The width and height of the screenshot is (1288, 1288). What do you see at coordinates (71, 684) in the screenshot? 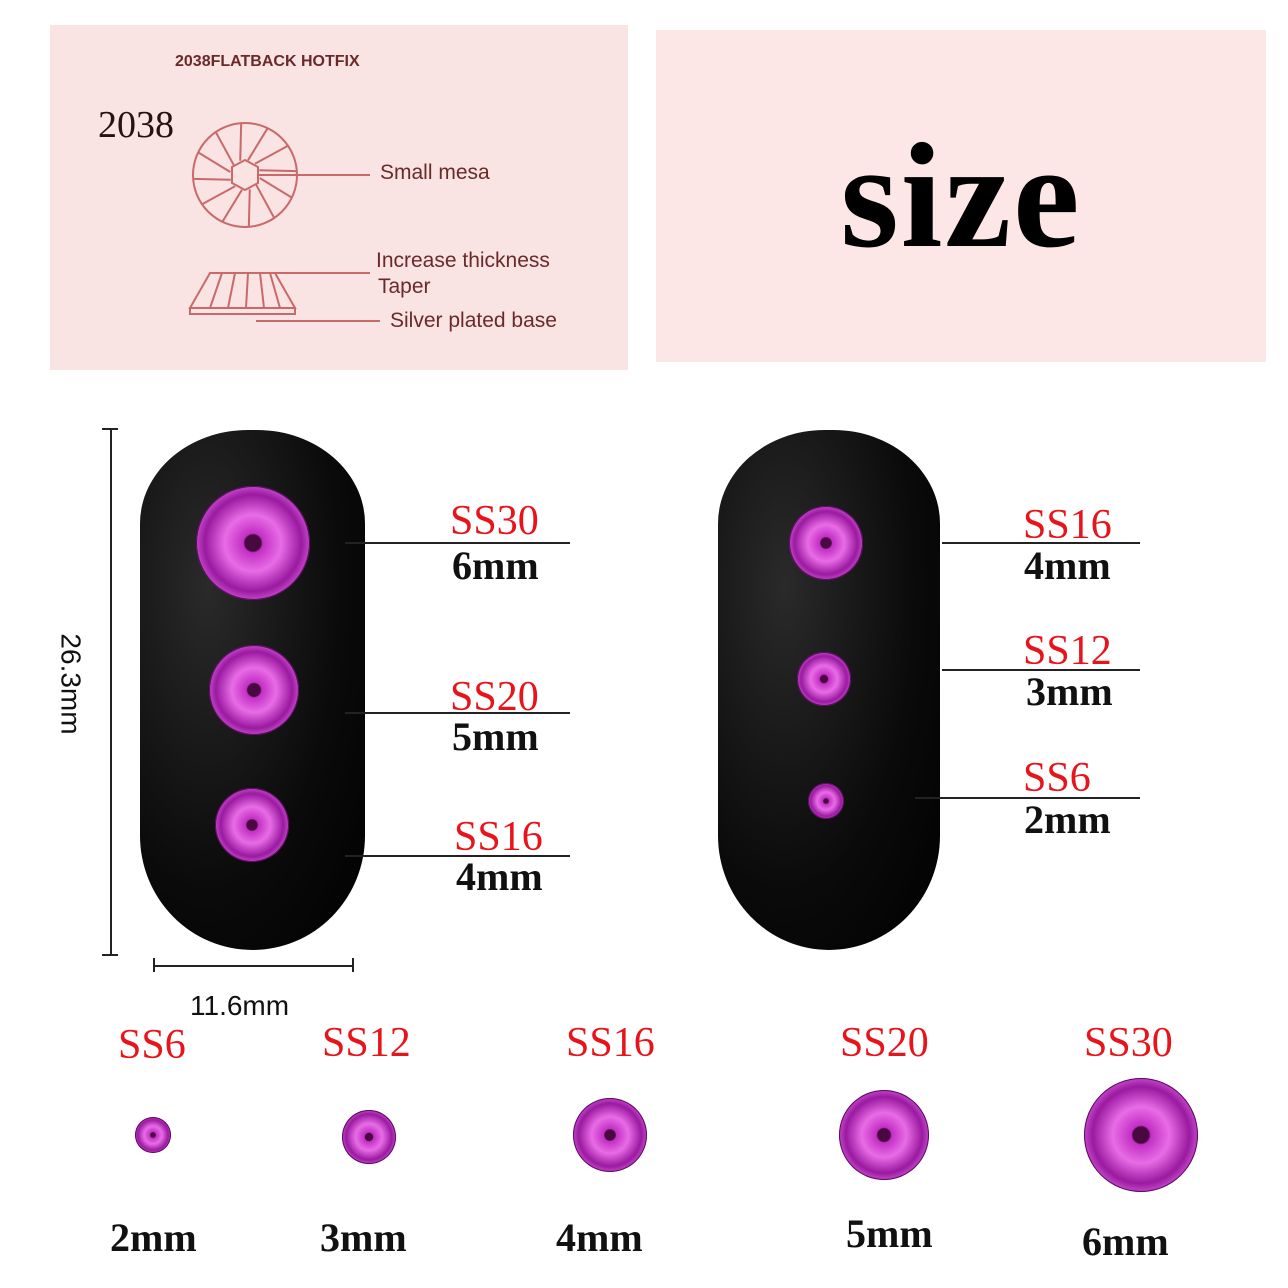
I see `height-label: 26.3mm` at bounding box center [71, 684].